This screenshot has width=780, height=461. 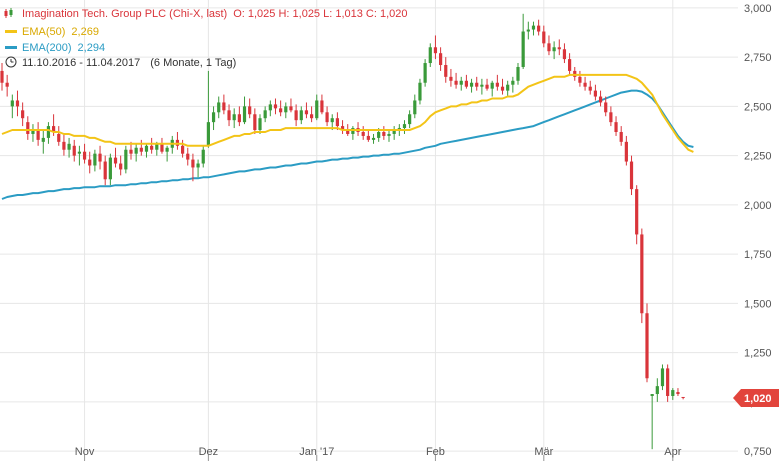 I want to click on x-tick-label: Feb, so click(x=435, y=452).